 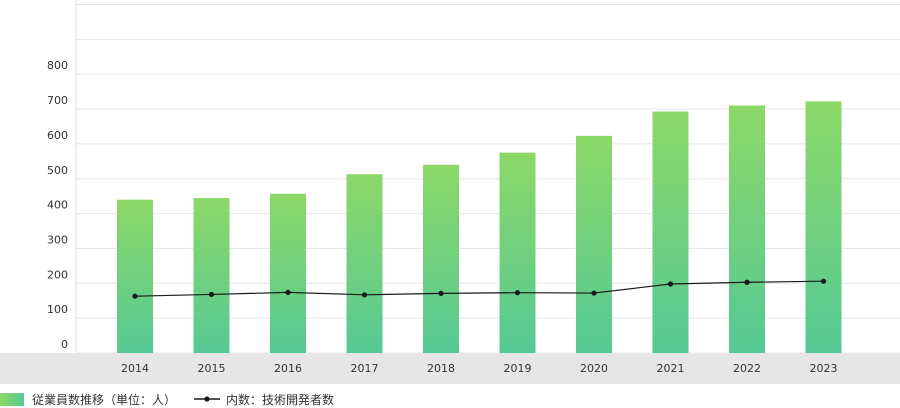 What do you see at coordinates (64, 344) in the screenshot?
I see `y-tick-label: 0` at bounding box center [64, 344].